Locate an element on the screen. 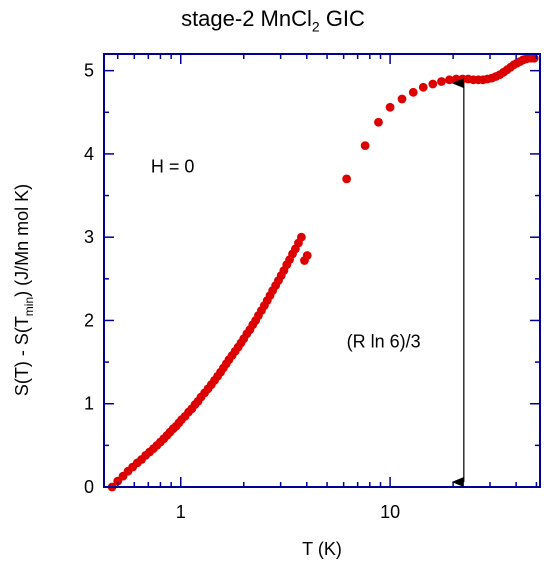 This screenshot has height=566, width=546. y-tick-label: 1 is located at coordinates (89, 404).